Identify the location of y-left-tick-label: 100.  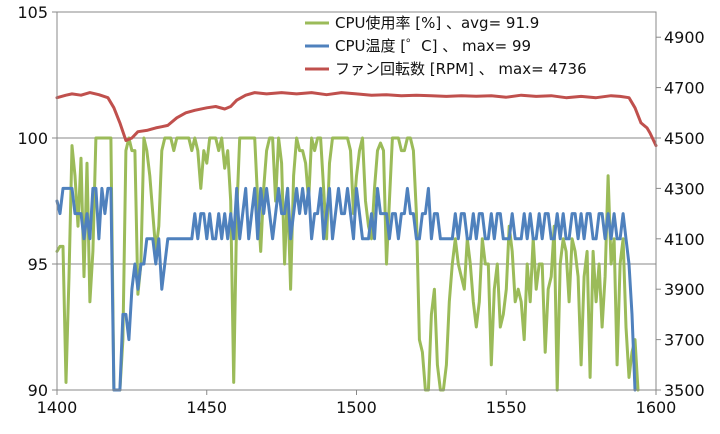
(32, 138).